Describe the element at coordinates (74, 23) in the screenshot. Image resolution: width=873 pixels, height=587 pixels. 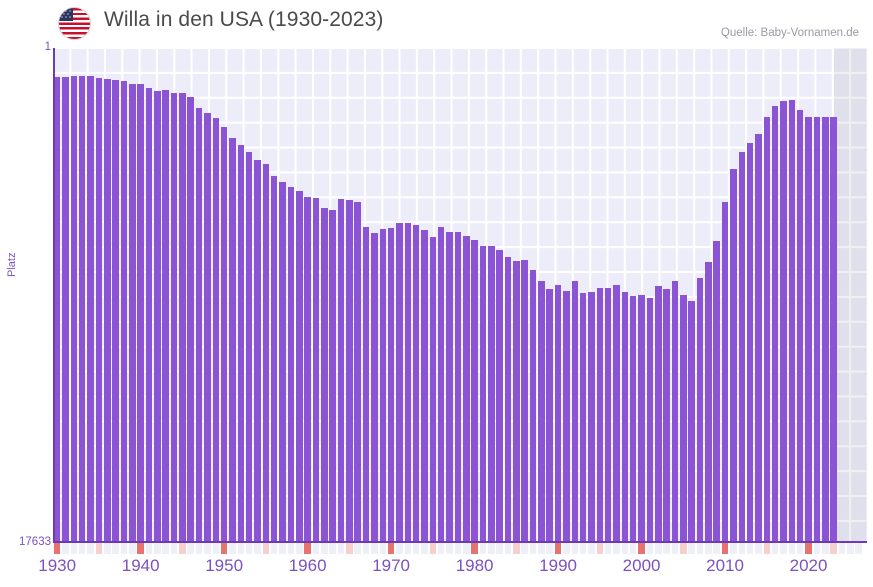
I see `us-flag-icon` at that location.